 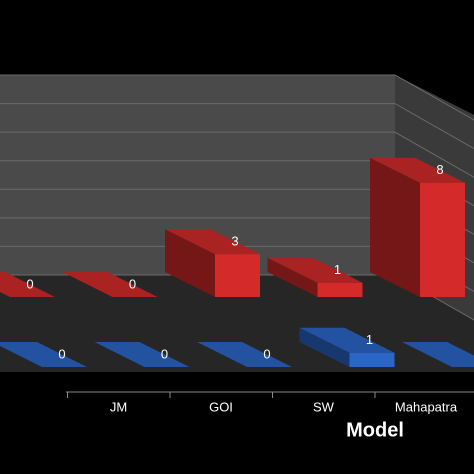 I want to click on x-tick-label: SW, so click(x=324, y=406).